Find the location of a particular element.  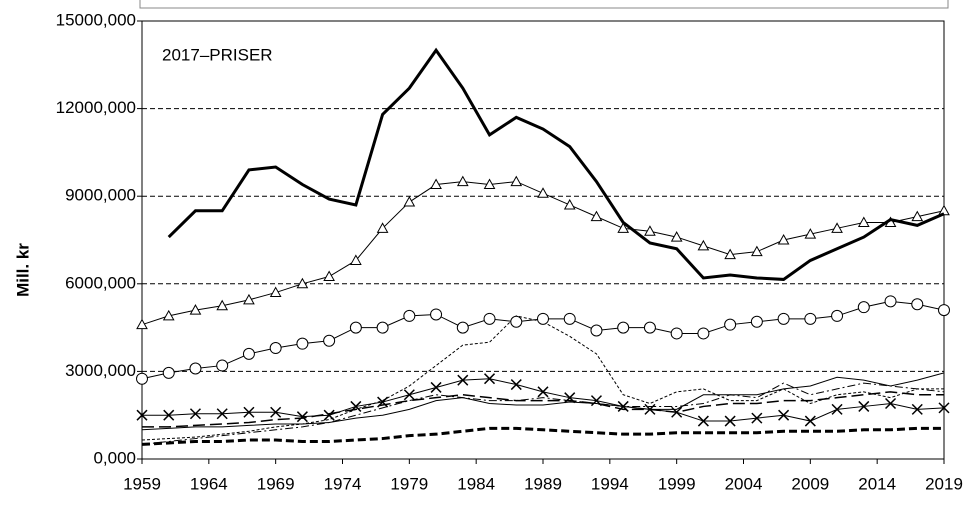

legend-box is located at coordinates (544, 4).